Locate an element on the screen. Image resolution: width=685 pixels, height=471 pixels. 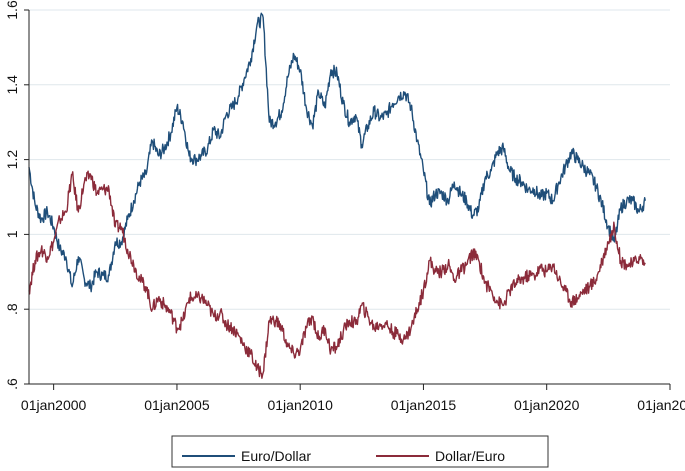
y-tick-label: .6 is located at coordinates (12, 384).